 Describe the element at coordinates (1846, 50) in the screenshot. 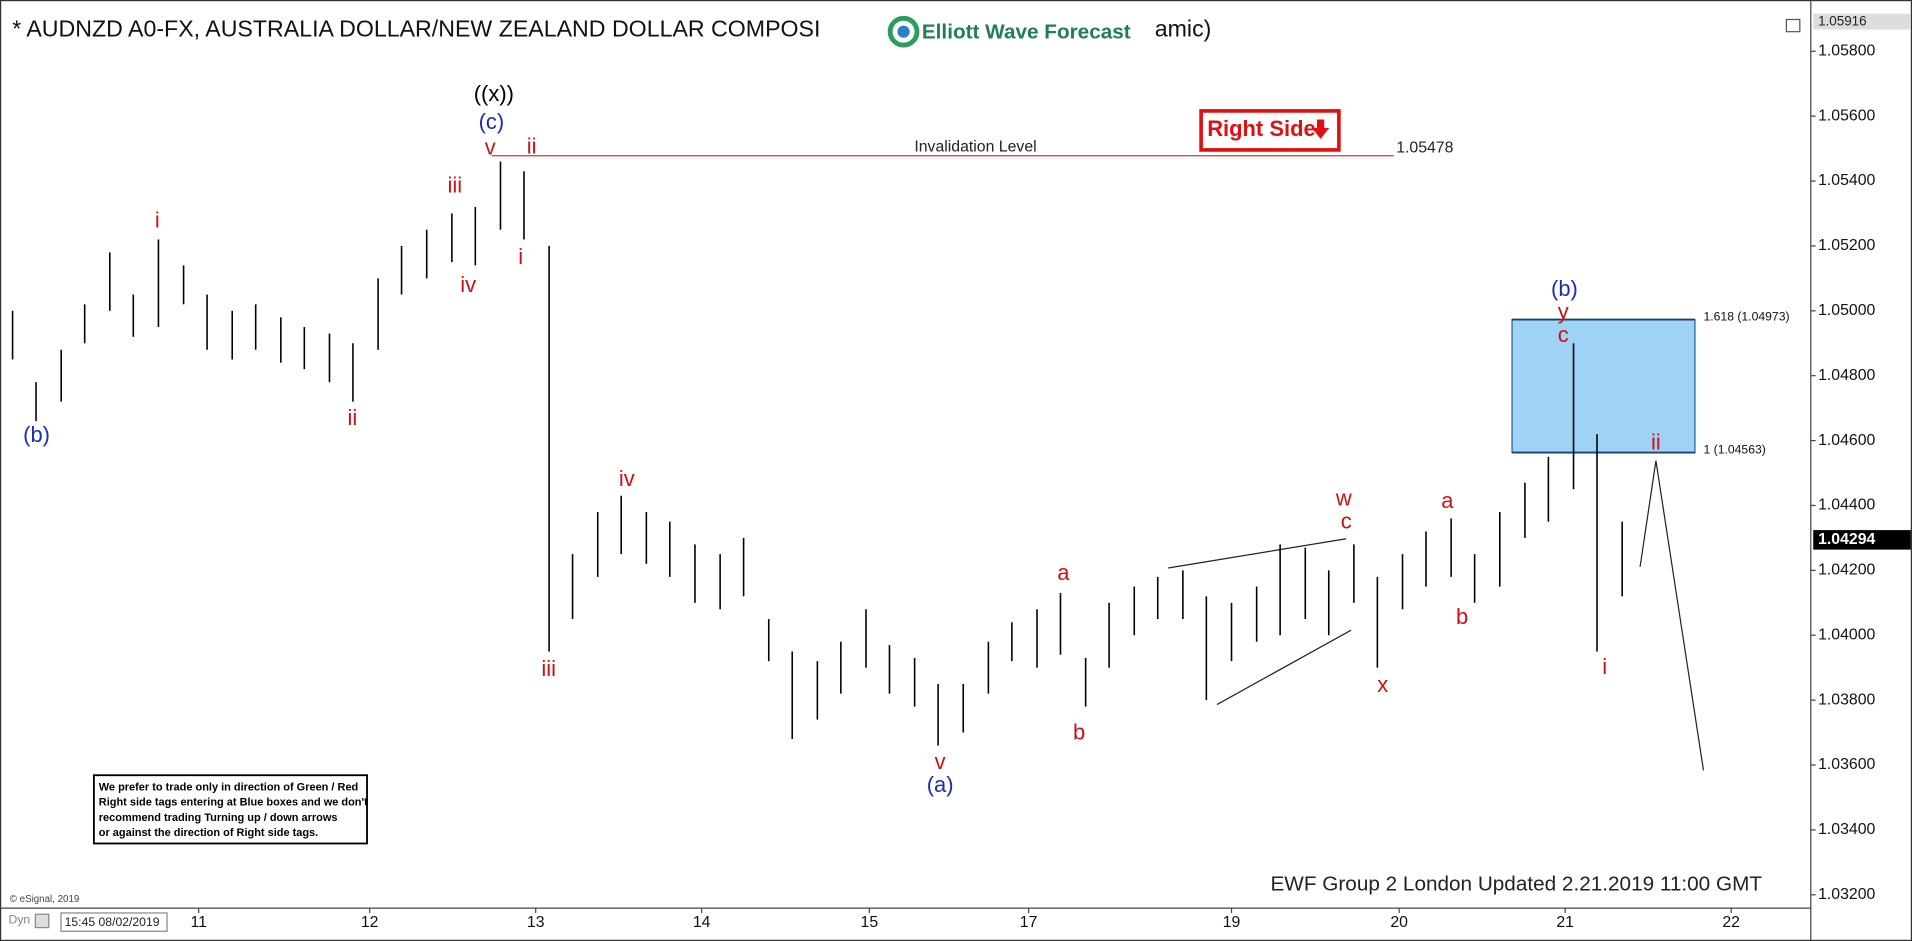

I see `y-tick-label: 1.05800` at that location.